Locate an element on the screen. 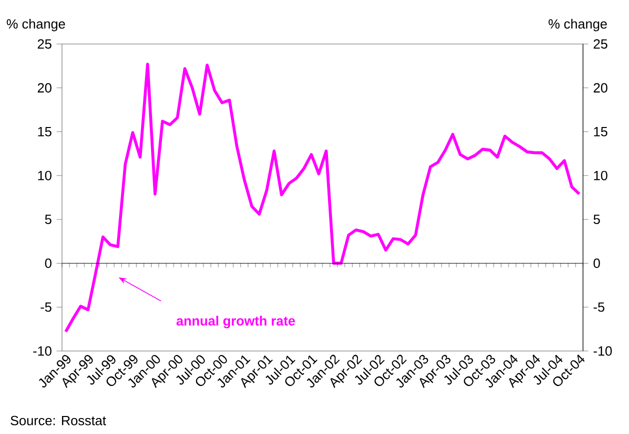  y-tick-label: 15 is located at coordinates (45, 131).